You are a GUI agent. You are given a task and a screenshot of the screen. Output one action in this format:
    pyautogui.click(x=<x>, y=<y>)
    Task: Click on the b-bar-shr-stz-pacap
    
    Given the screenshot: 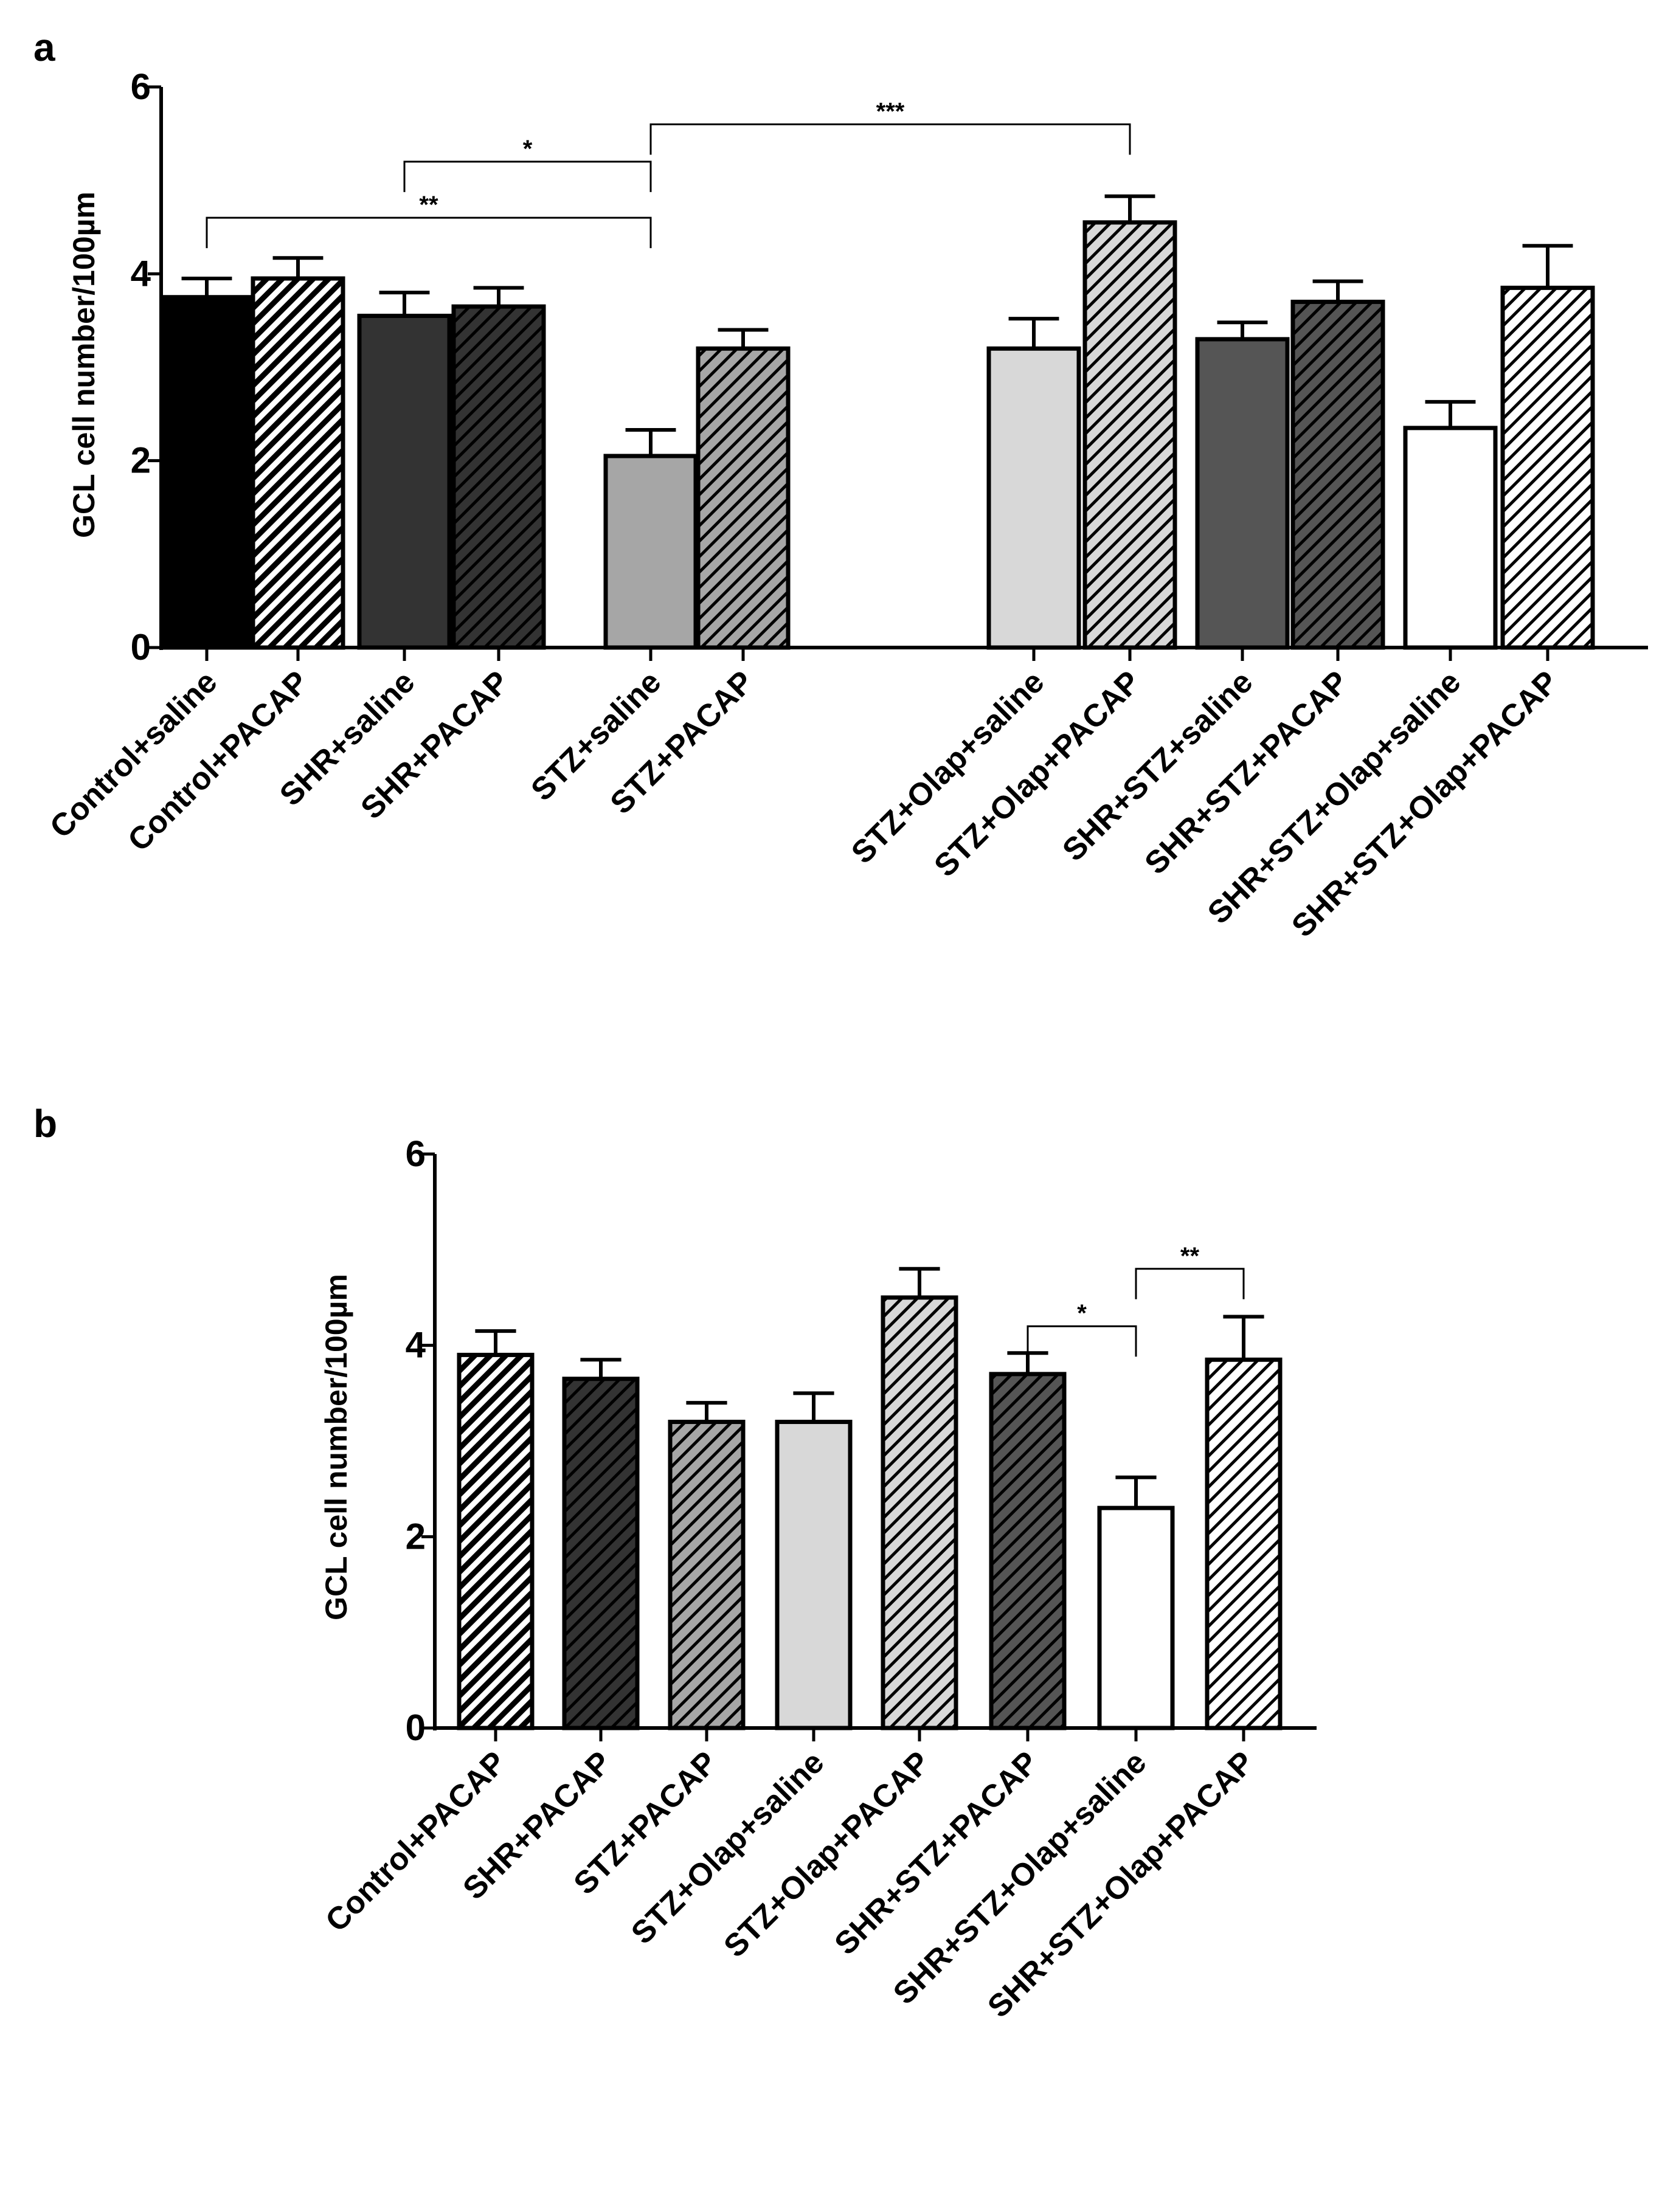 What is the action you would take?
    pyautogui.click(x=1028, y=1551)
    